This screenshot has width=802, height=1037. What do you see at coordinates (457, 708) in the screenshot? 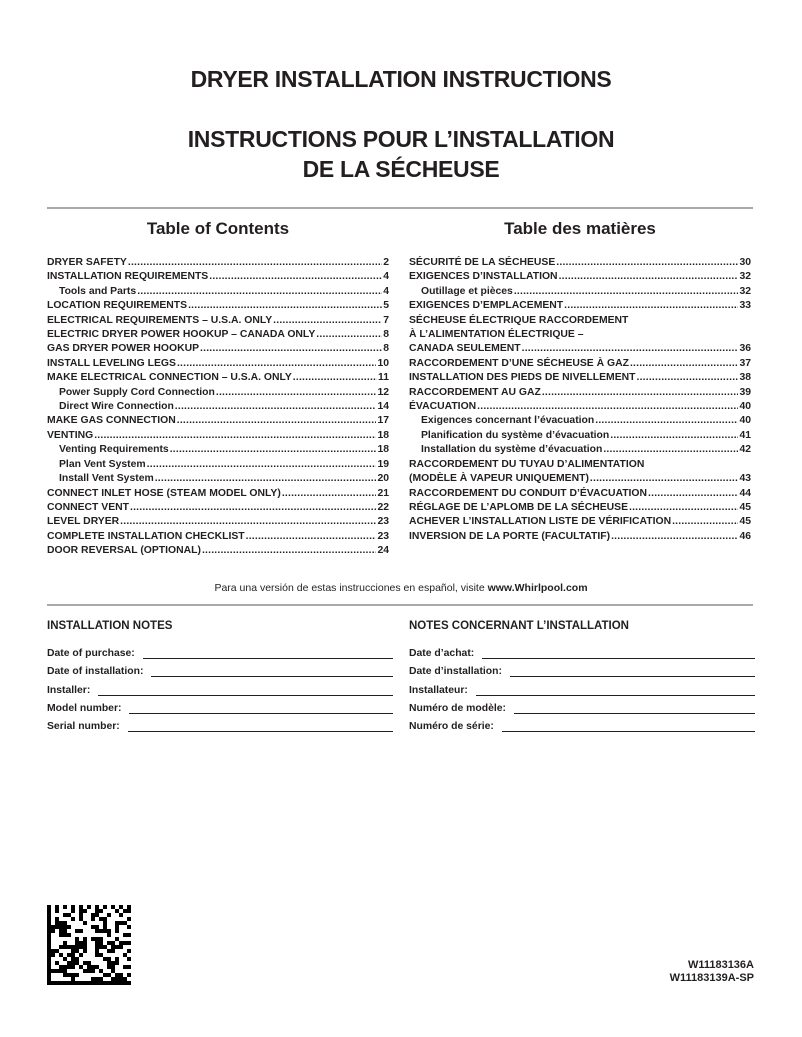
I see `note-field-label: Numéro de modèle:` at bounding box center [457, 708].